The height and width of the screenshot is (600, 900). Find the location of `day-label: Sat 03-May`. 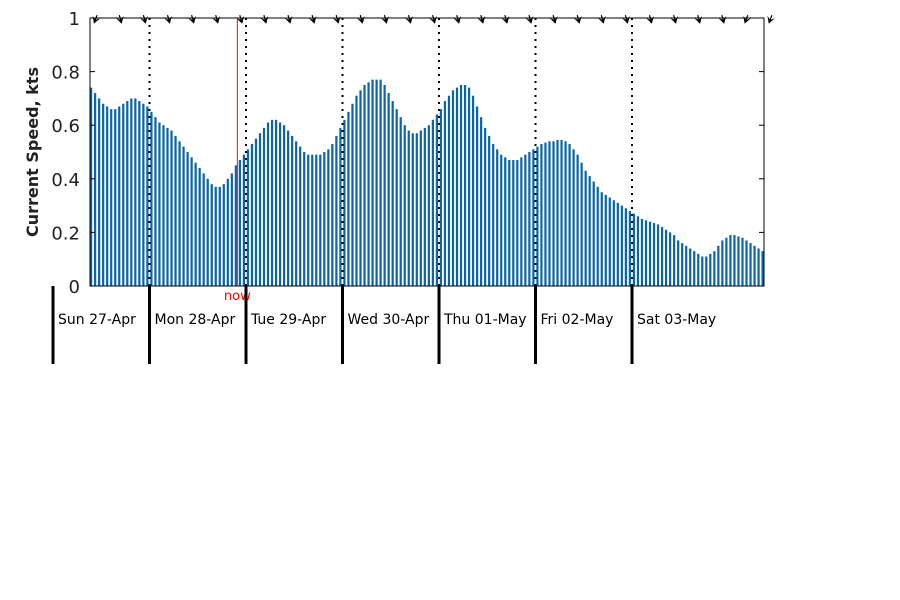

day-label: Sat 03-May is located at coordinates (676, 320).